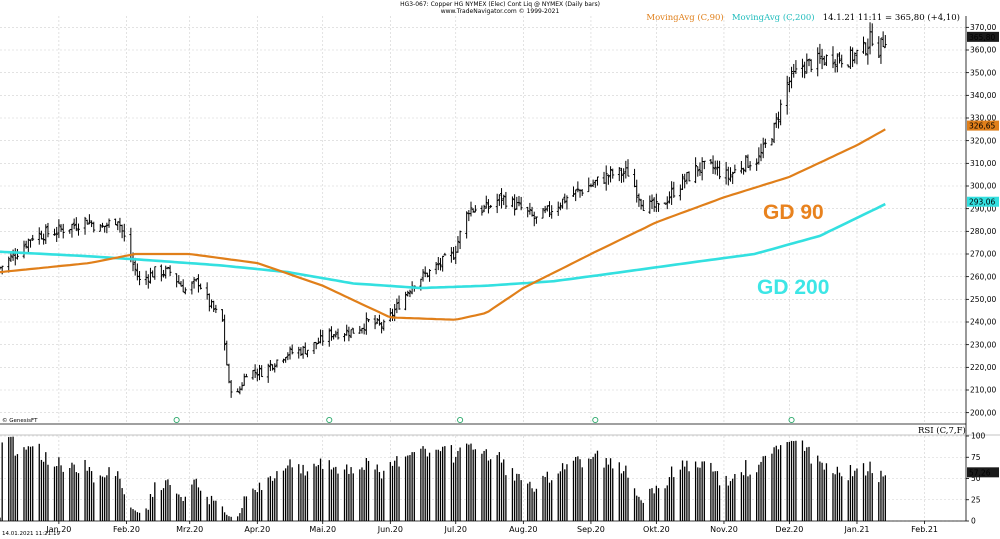 This screenshot has width=1000, height=539. I want to click on y-tick-label: 200,00, so click(983, 412).